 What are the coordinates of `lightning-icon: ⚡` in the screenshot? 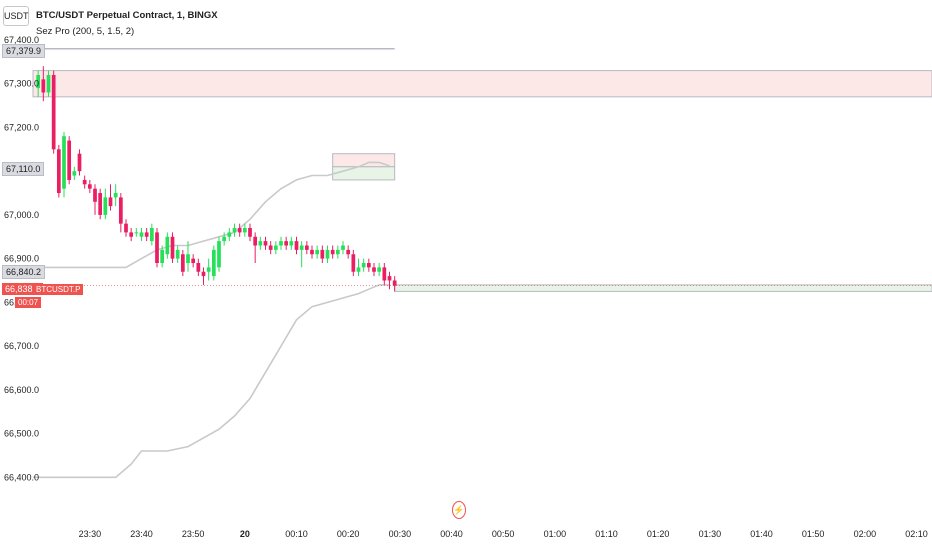 It's located at (459, 510).